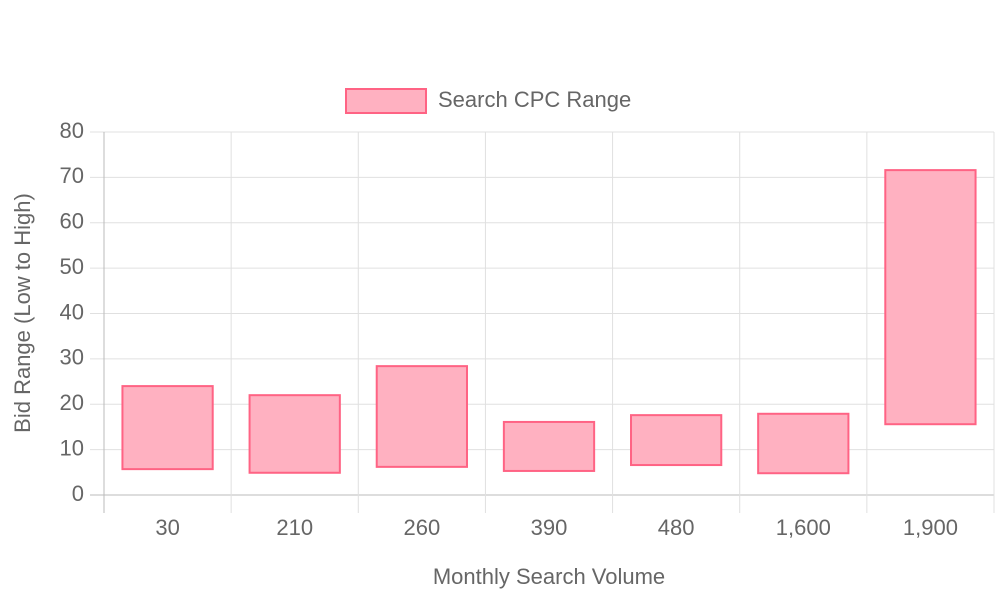 The image size is (1000, 600). What do you see at coordinates (72, 175) in the screenshot?
I see `y-tick-label: 70` at bounding box center [72, 175].